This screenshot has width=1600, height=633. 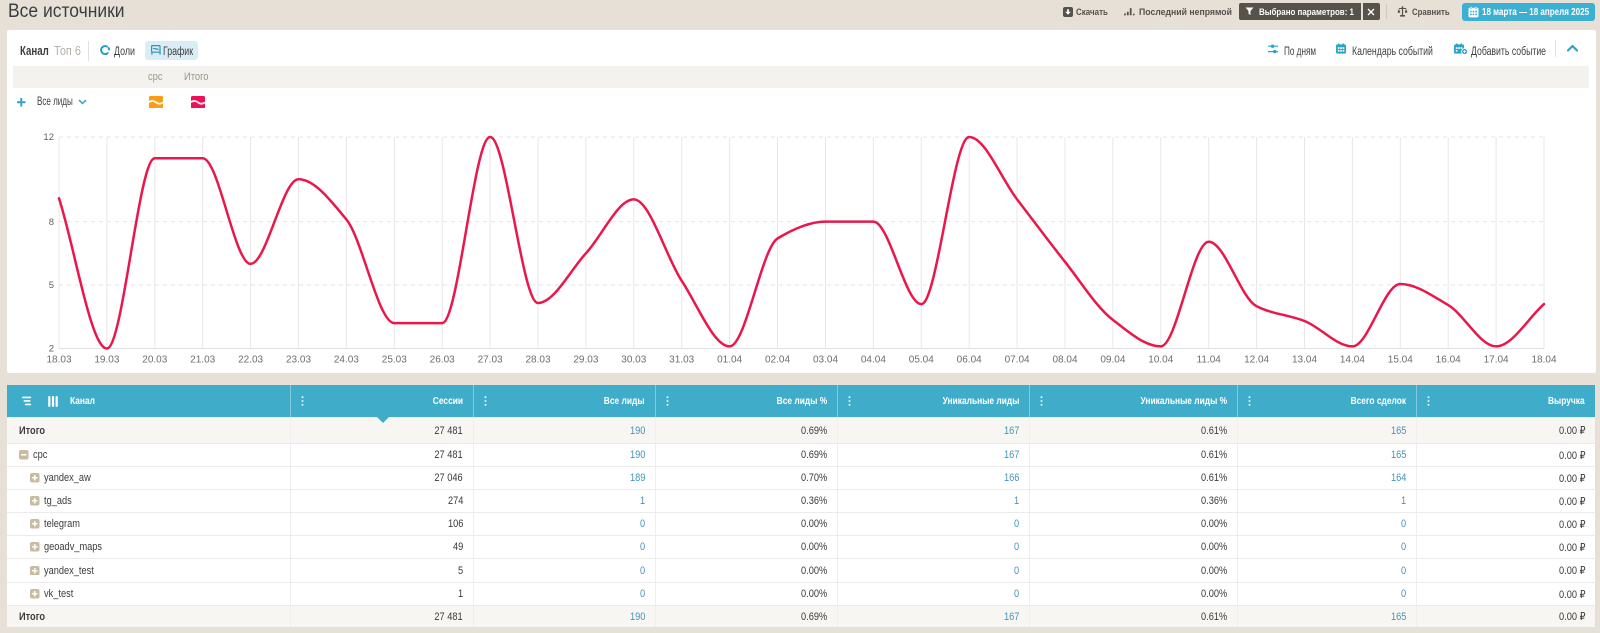 I want to click on svg-text: 30.03, so click(x=633, y=360).